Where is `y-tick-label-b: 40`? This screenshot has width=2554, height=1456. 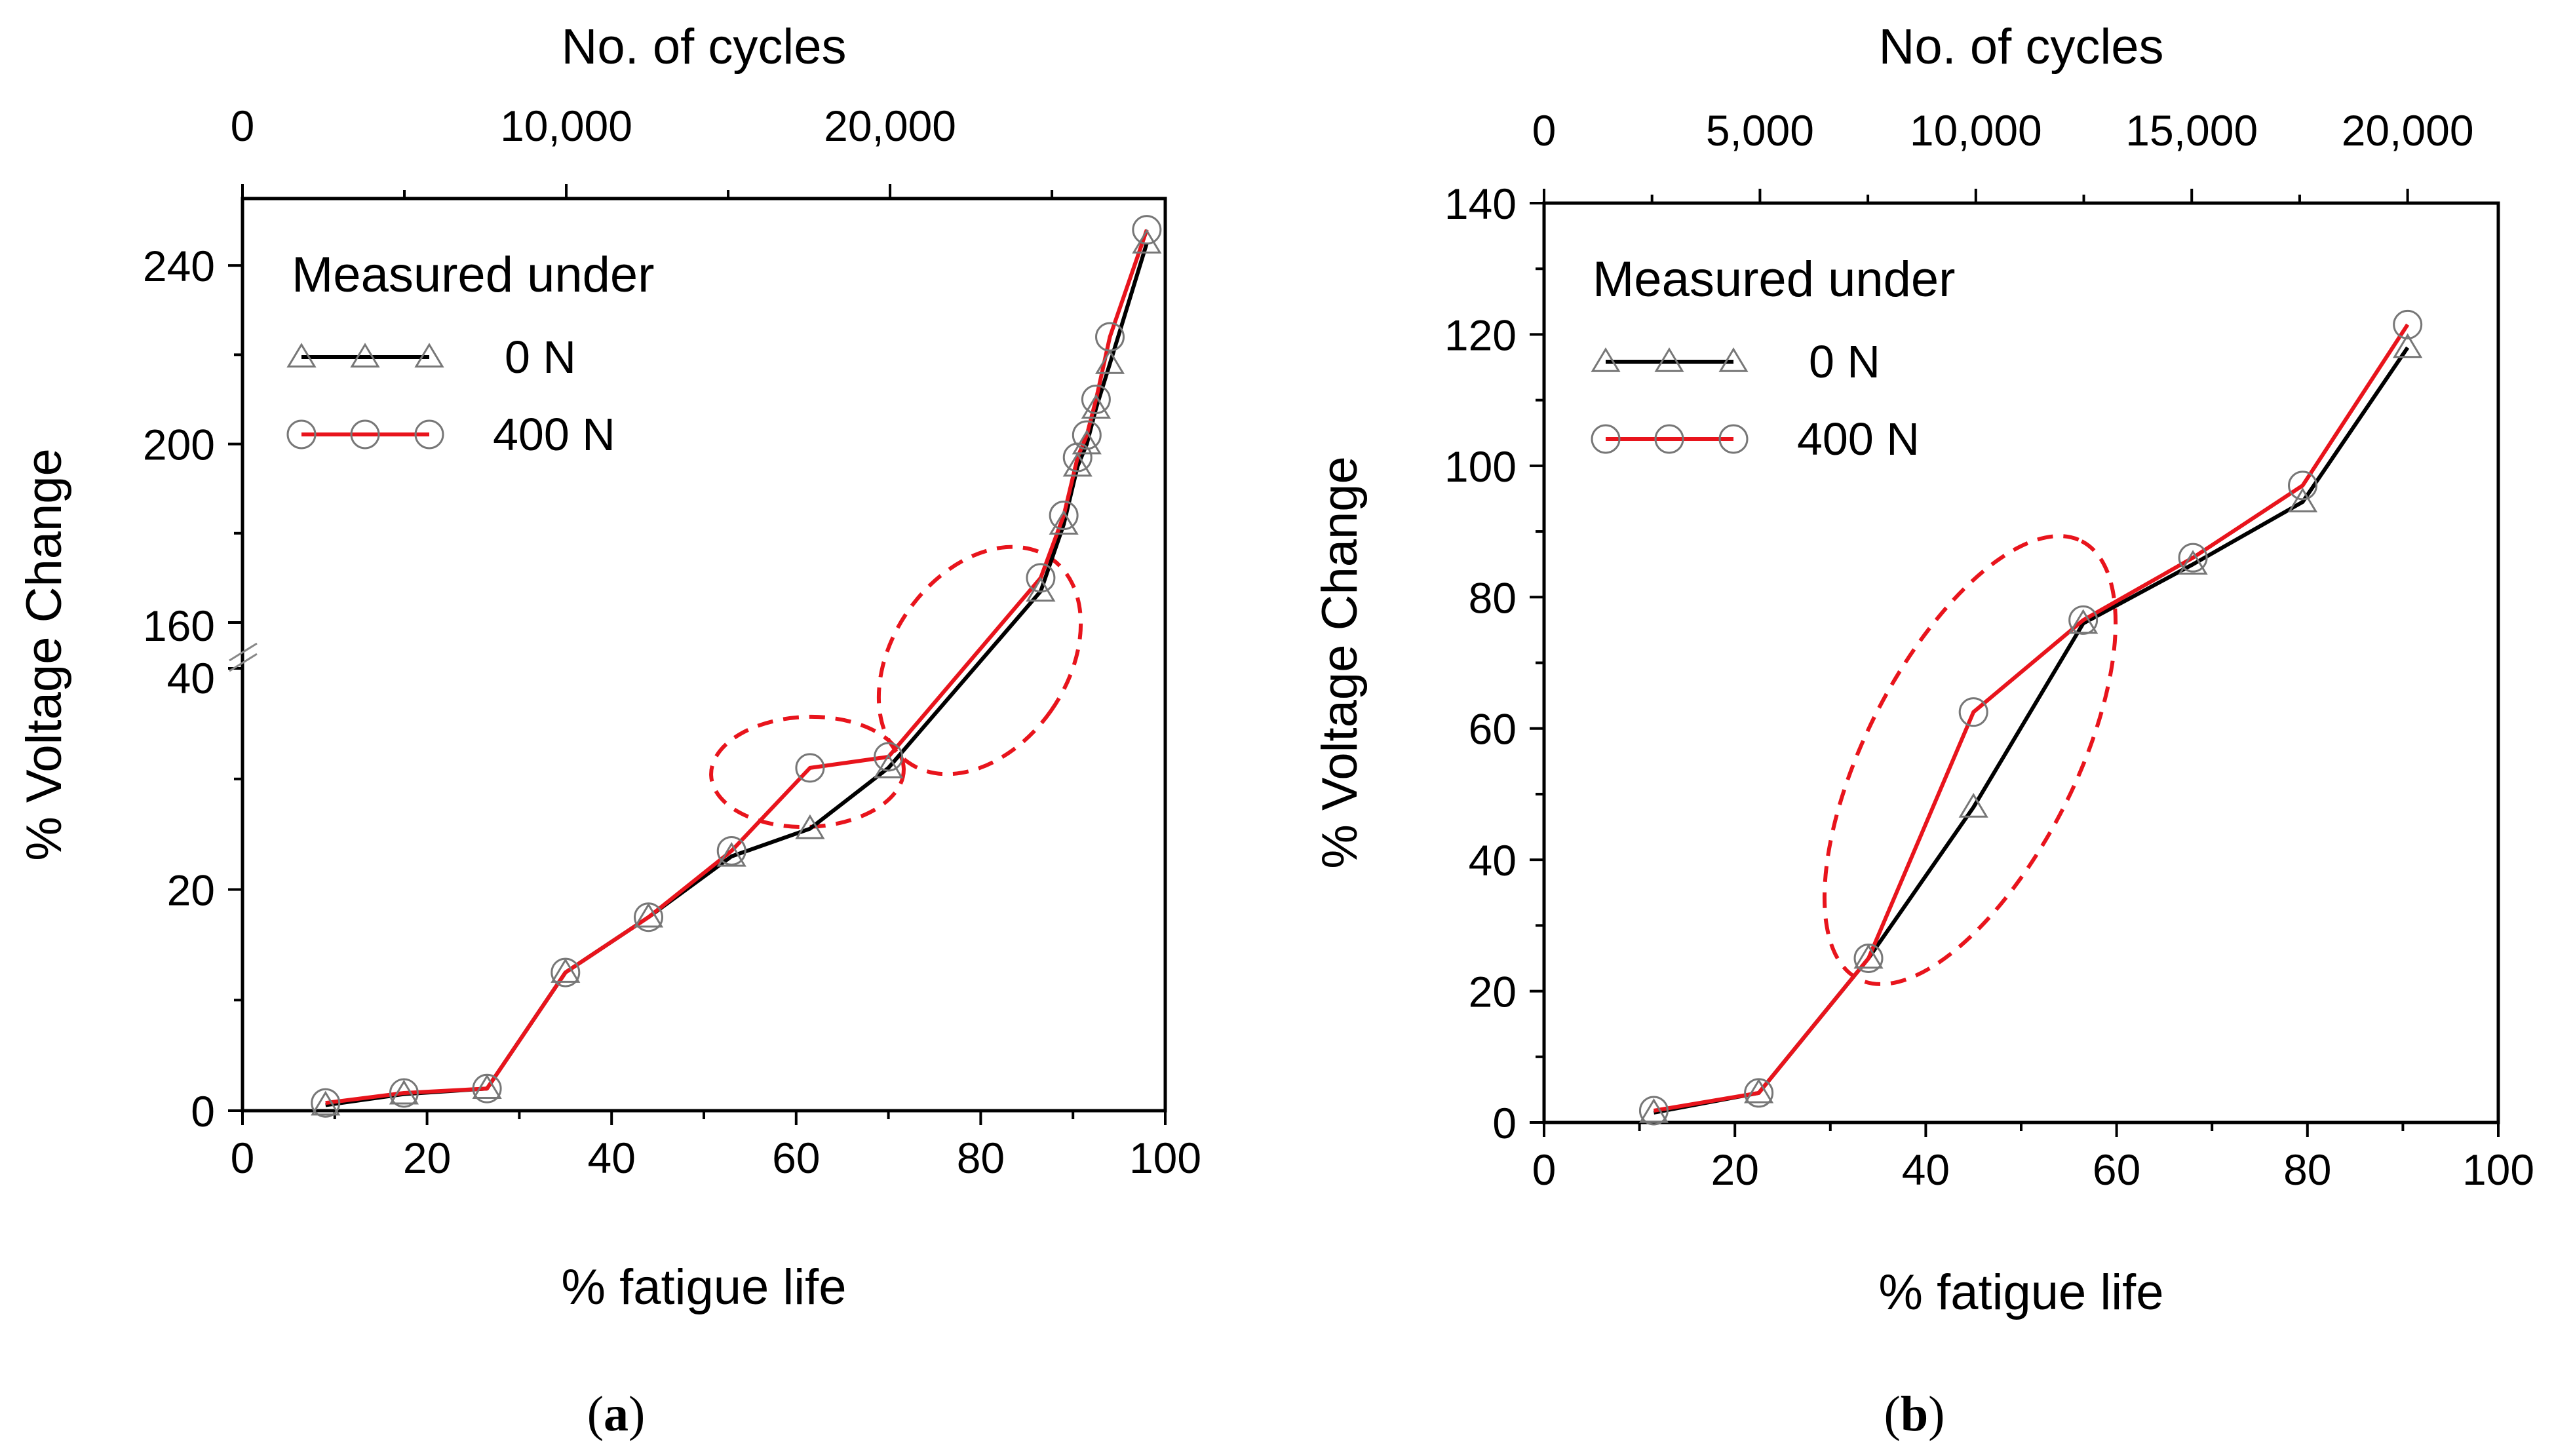
y-tick-label-b: 40 is located at coordinates (1493, 860).